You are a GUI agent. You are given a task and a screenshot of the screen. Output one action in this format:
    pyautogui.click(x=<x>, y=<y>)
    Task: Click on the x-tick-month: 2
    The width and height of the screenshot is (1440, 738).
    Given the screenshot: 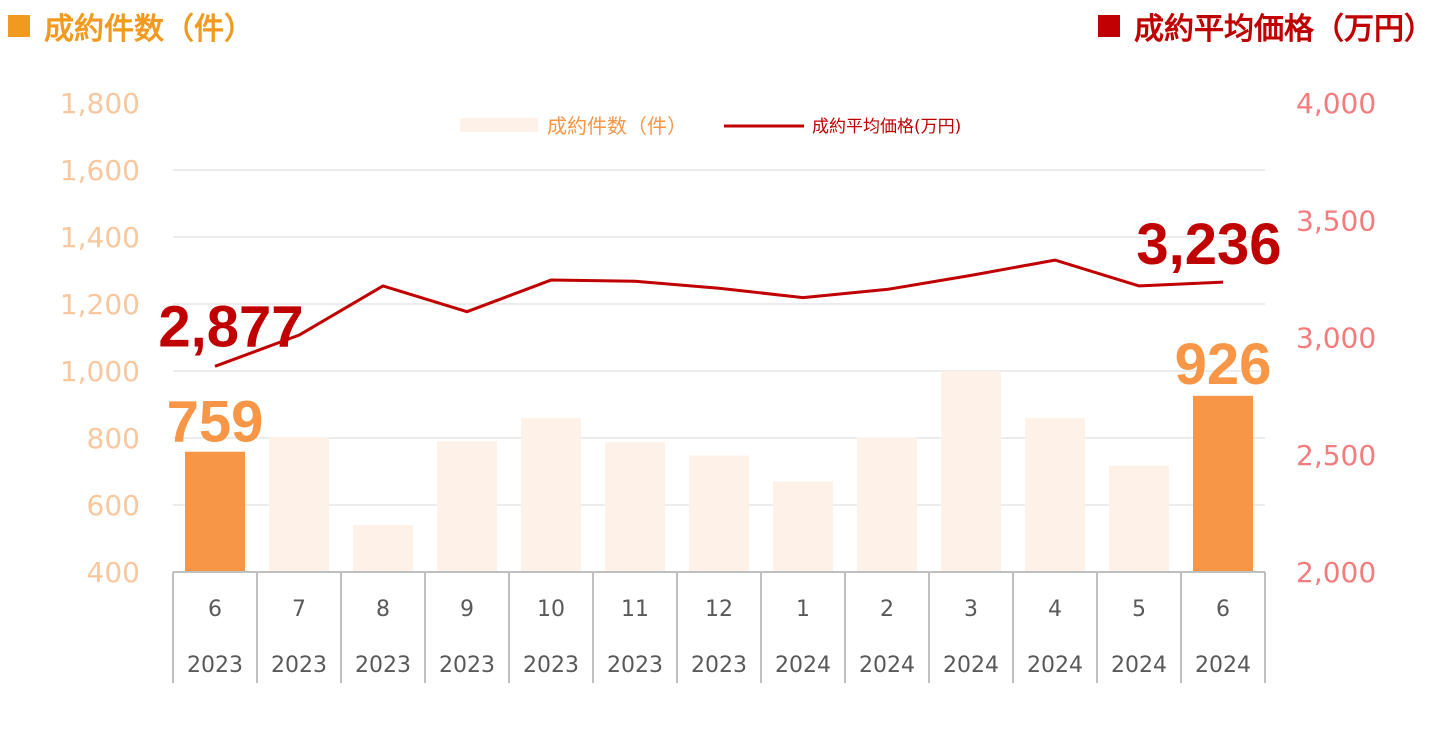 What is the action you would take?
    pyautogui.click(x=887, y=609)
    